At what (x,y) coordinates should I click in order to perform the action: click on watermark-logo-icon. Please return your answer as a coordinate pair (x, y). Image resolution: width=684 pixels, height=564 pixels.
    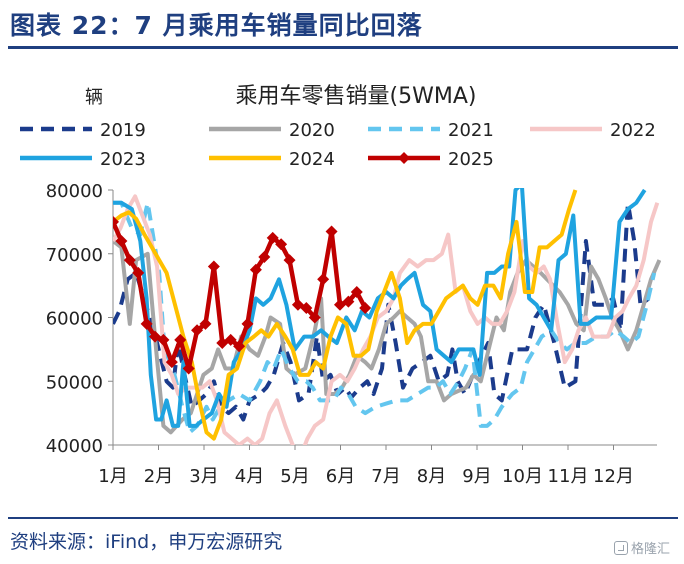
    Looking at the image, I should click on (621, 547).